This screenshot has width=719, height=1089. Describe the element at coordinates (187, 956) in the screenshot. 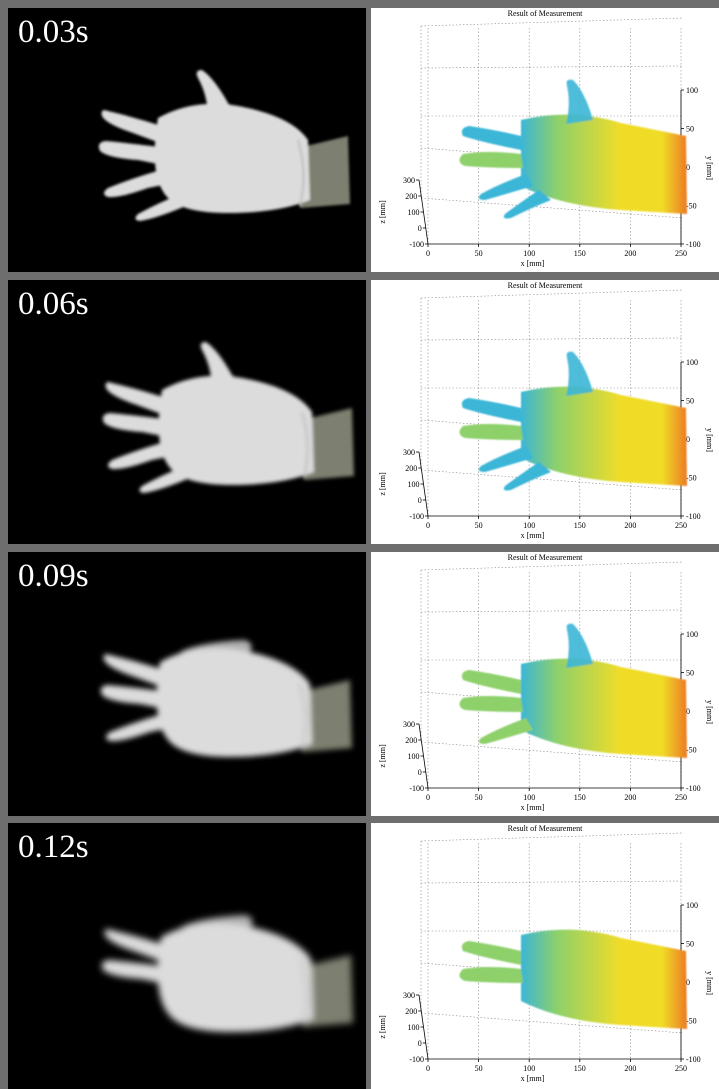

I see `glove-photo: 0.12s` at that location.